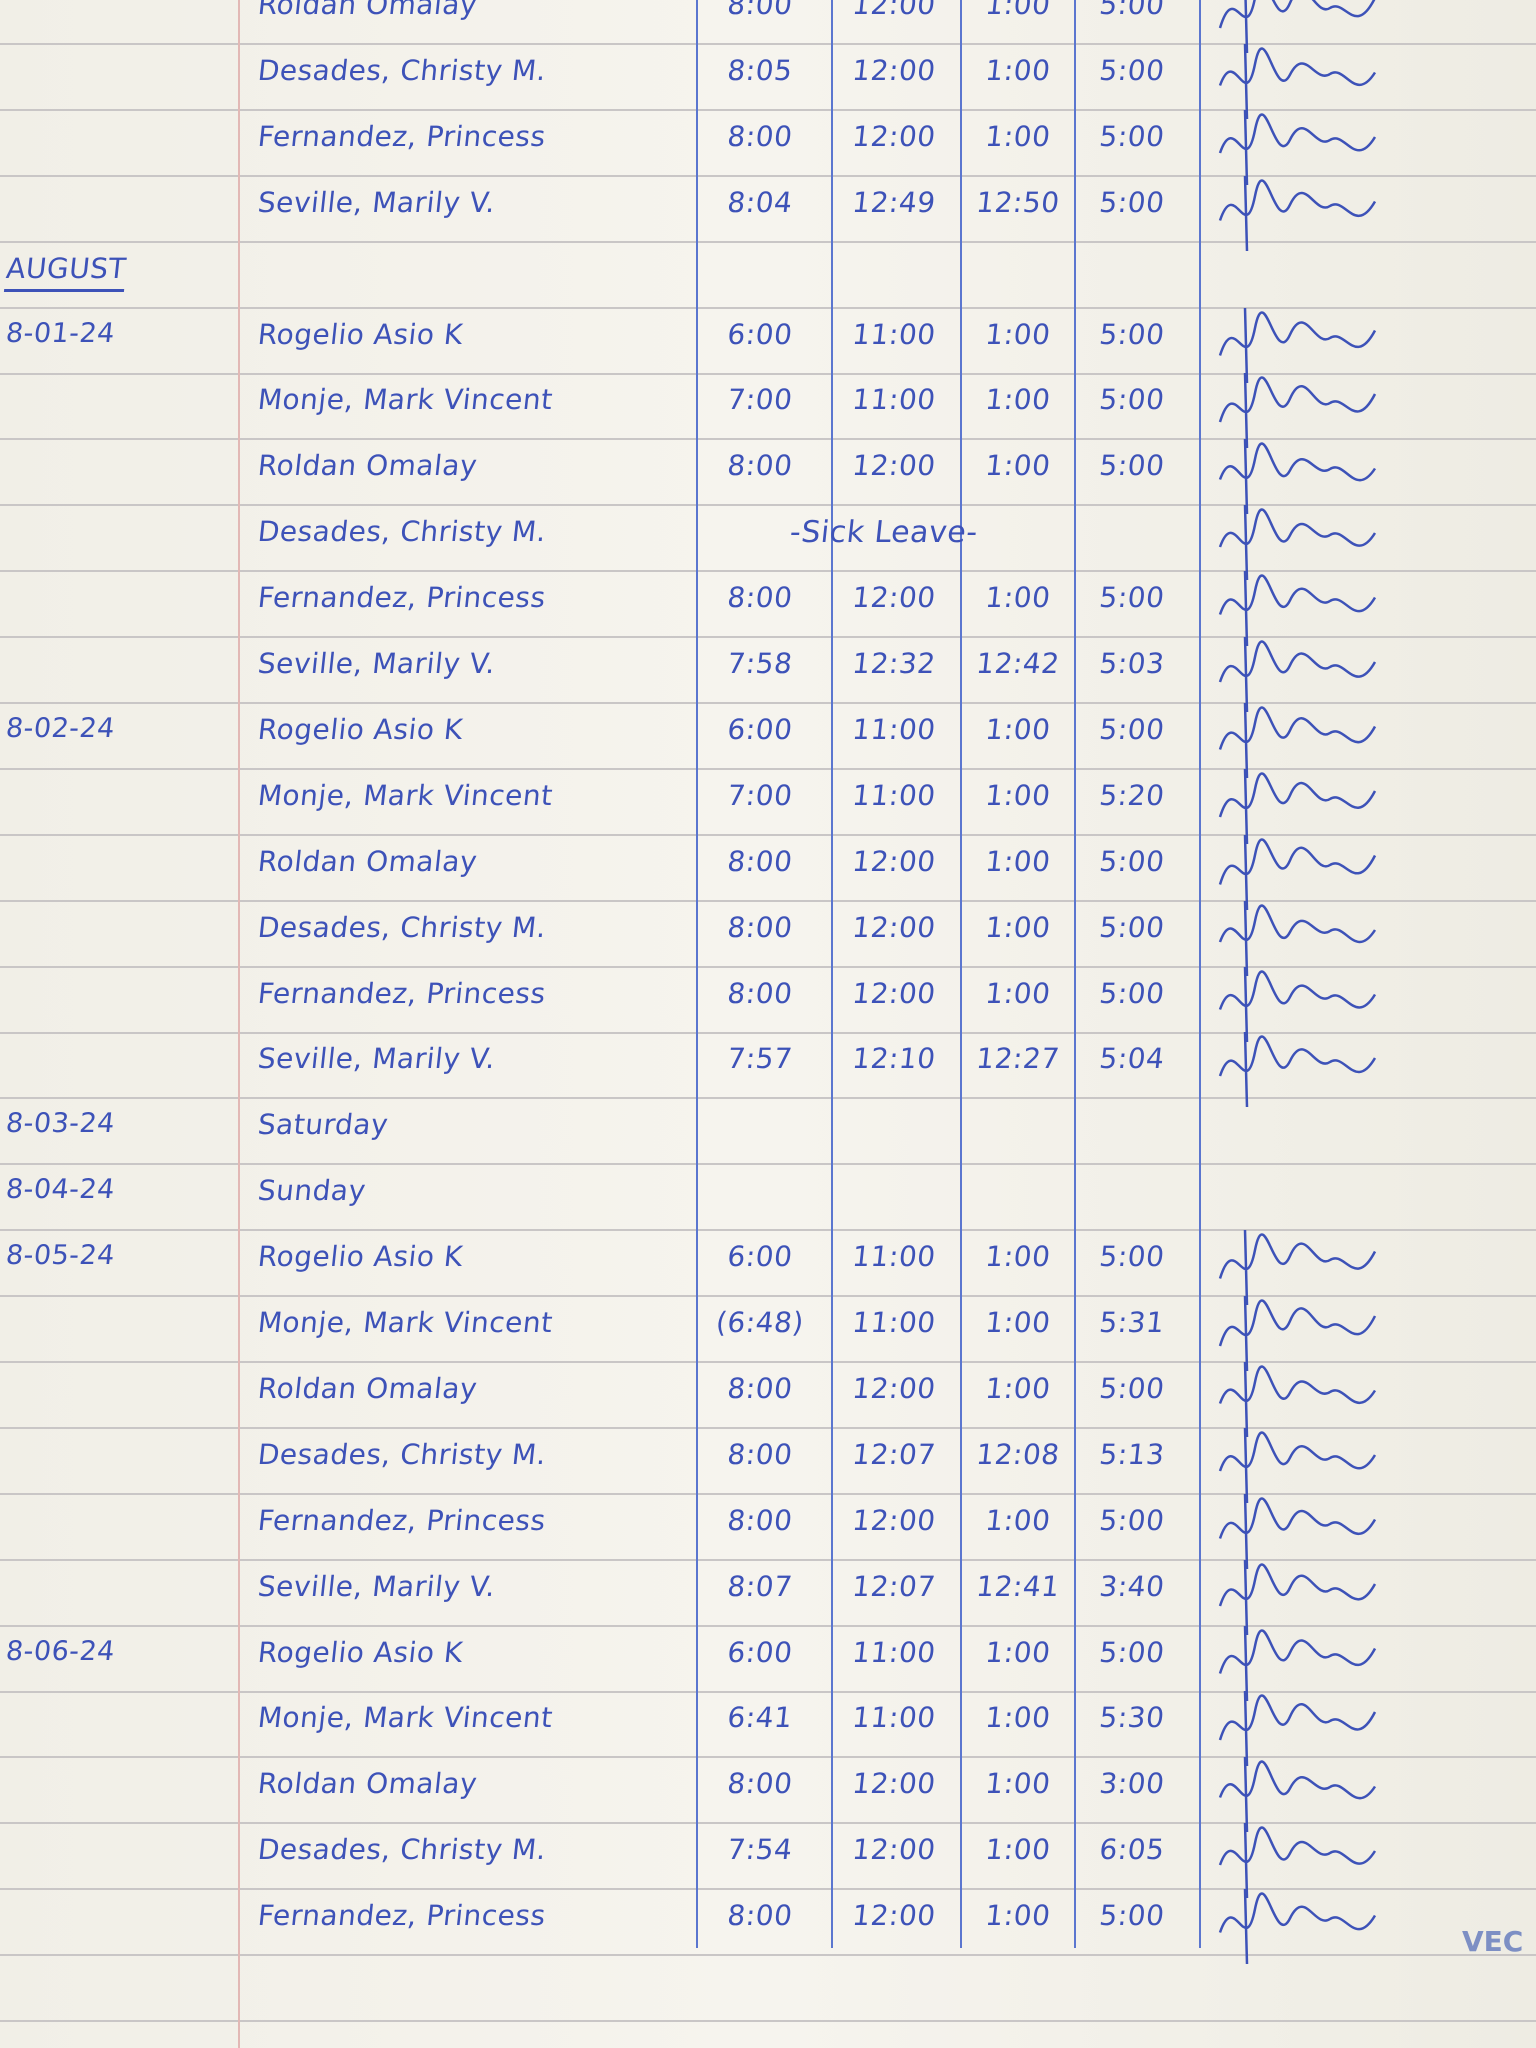 The height and width of the screenshot is (2048, 1536). What do you see at coordinates (1018, 1586) in the screenshot?
I see `time-in-pm: 12:41` at bounding box center [1018, 1586].